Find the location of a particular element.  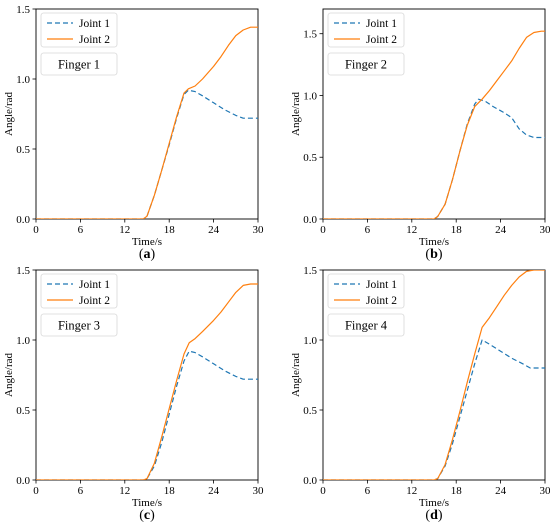

finger-label: Finger 2 is located at coordinates (366, 65).